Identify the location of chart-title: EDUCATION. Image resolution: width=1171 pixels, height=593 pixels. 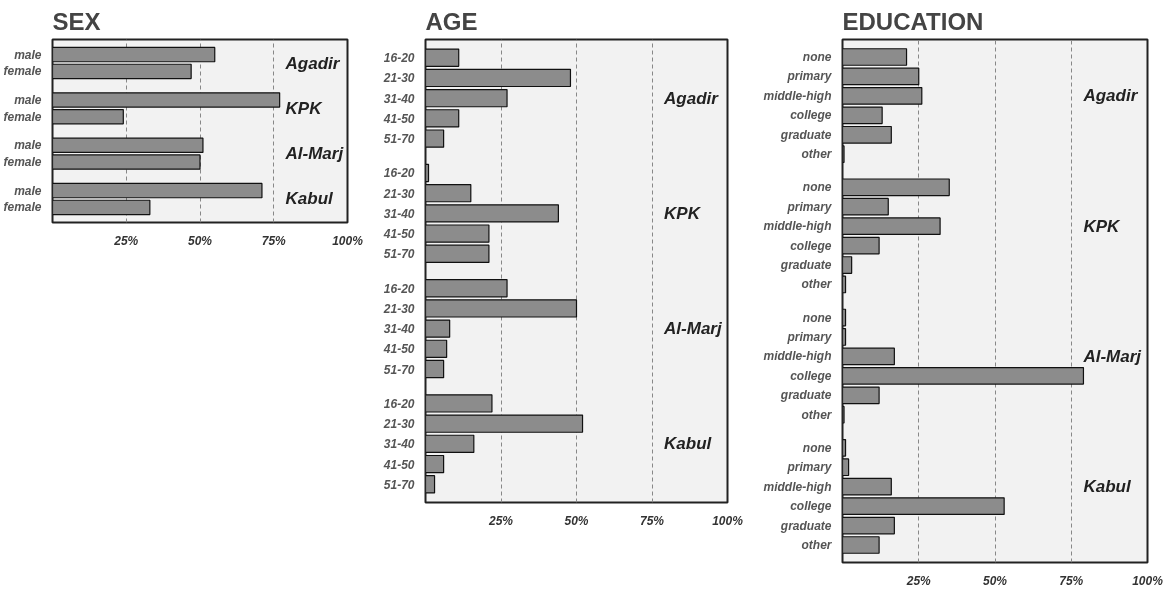
(913, 21).